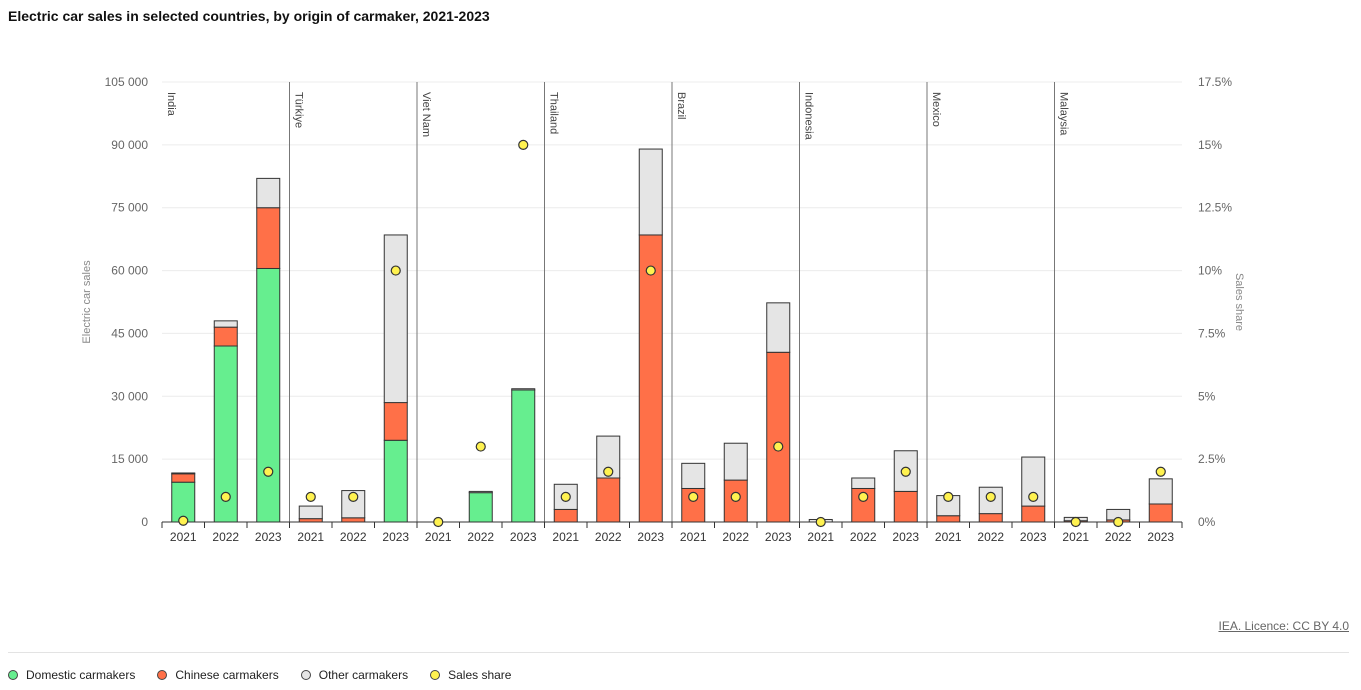  I want to click on country-label: Türkiye, so click(299, 110).